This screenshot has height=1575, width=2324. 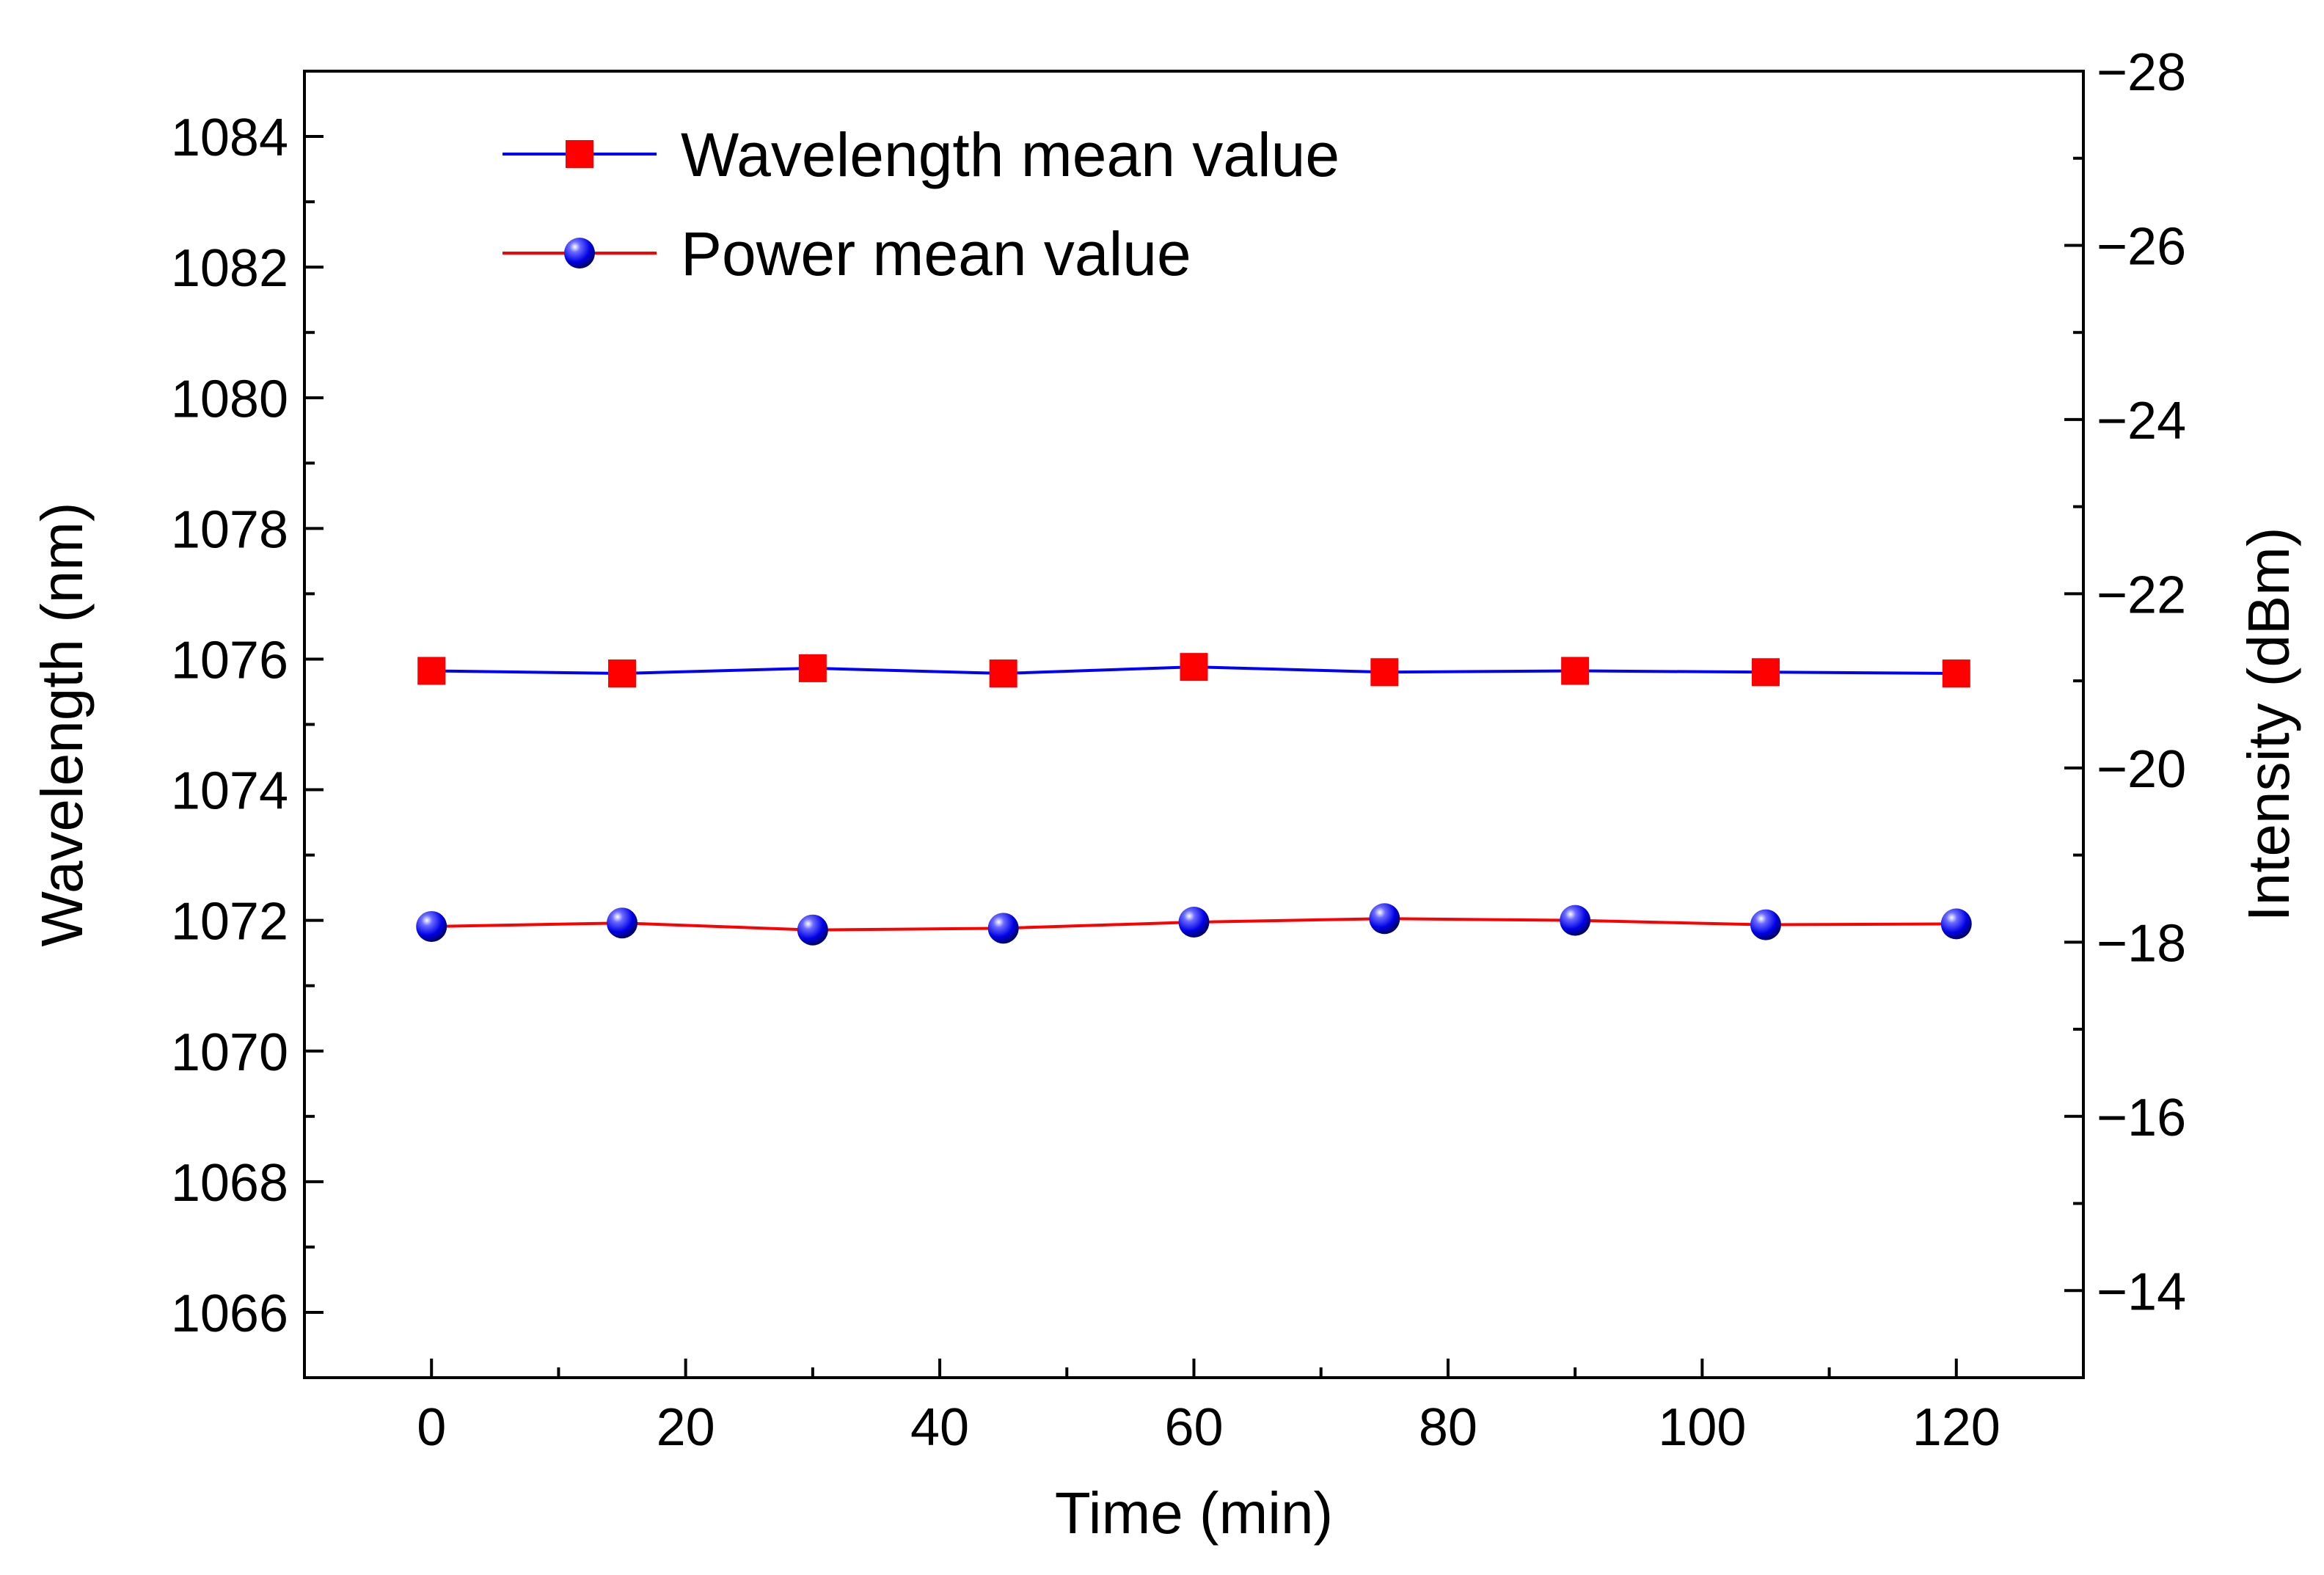 I want to click on y-tick-label: 1068, so click(x=229, y=1183).